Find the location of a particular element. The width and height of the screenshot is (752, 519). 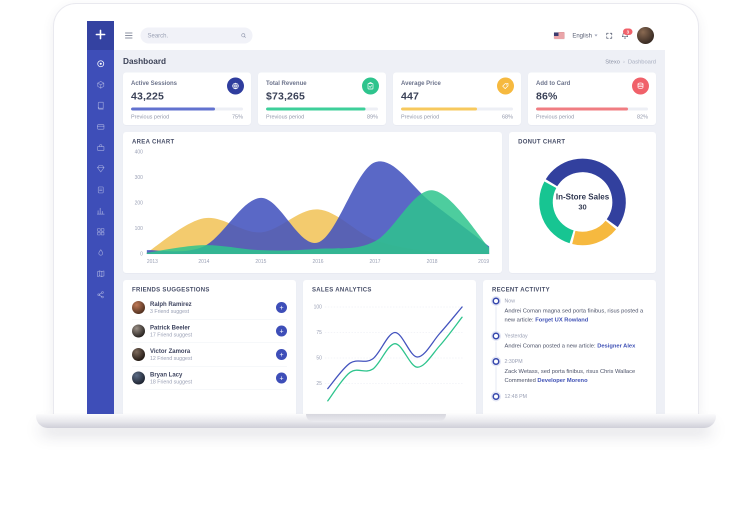

stat-card-label: Total Revenue is located at coordinates (286, 83).